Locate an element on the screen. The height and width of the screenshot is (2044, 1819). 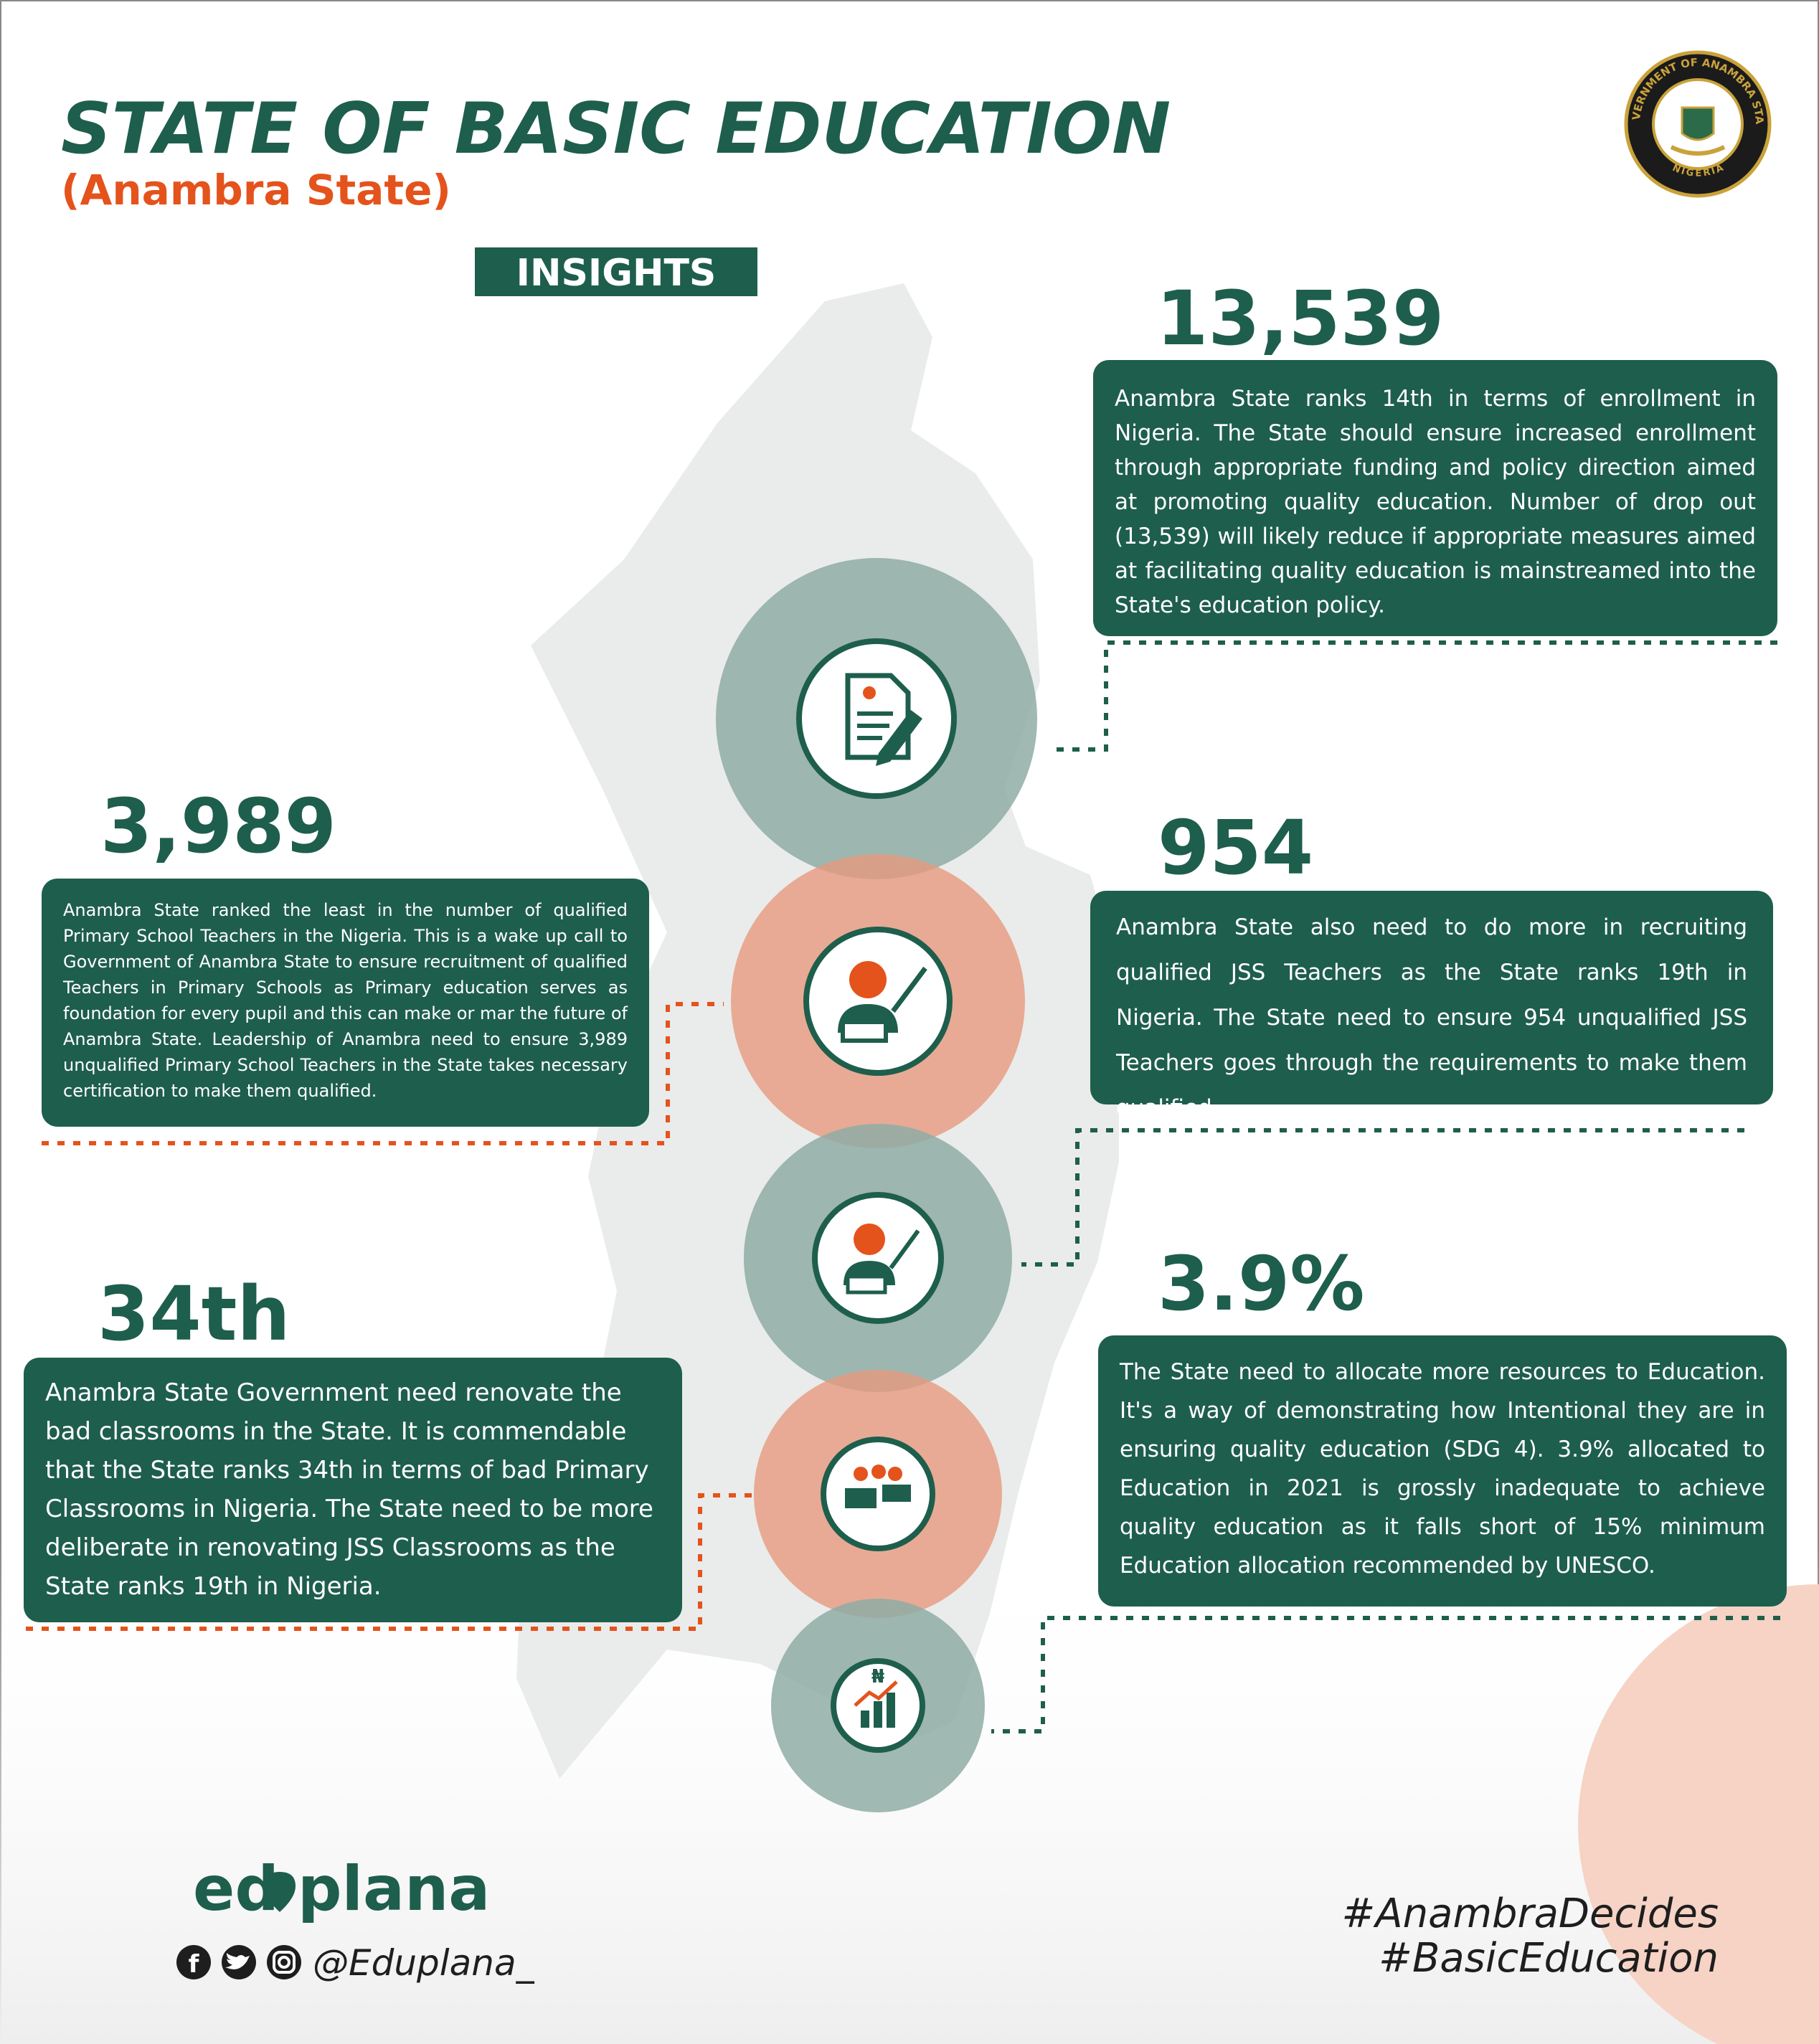
social-icons: f is located at coordinates (238, 1962).